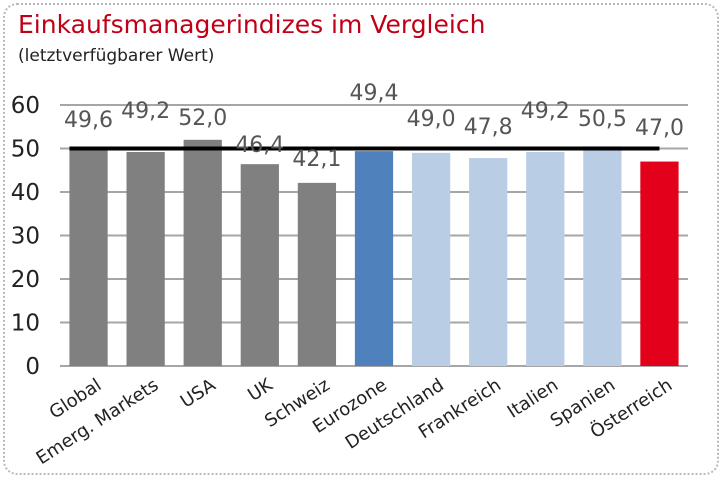  I want to click on data-label: 42,1, so click(316, 159).